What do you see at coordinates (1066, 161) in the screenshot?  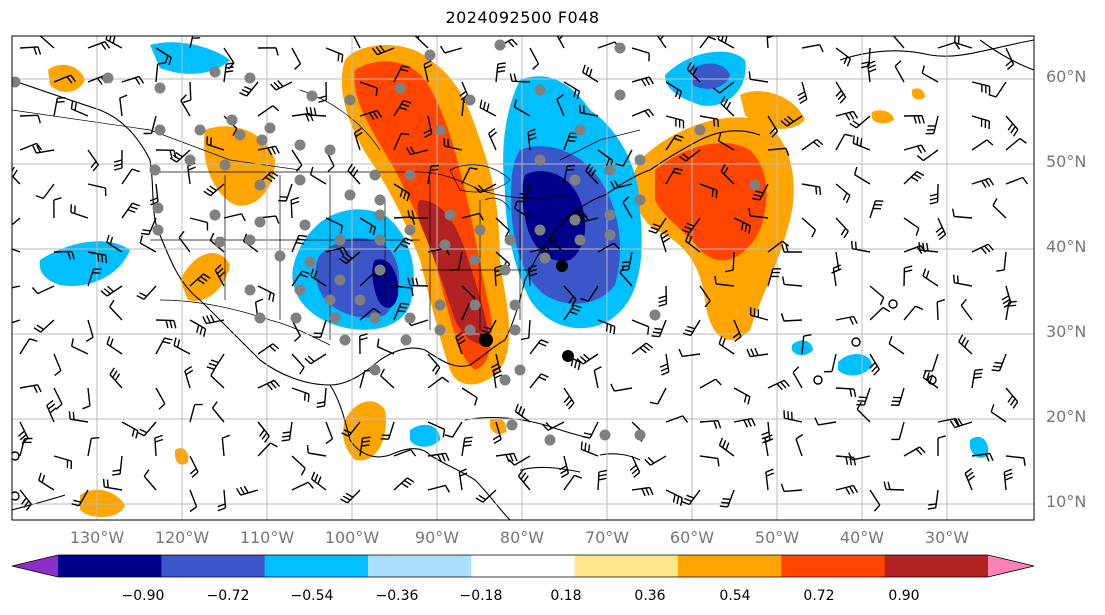 I see `lat-label-50n: 50°N` at bounding box center [1066, 161].